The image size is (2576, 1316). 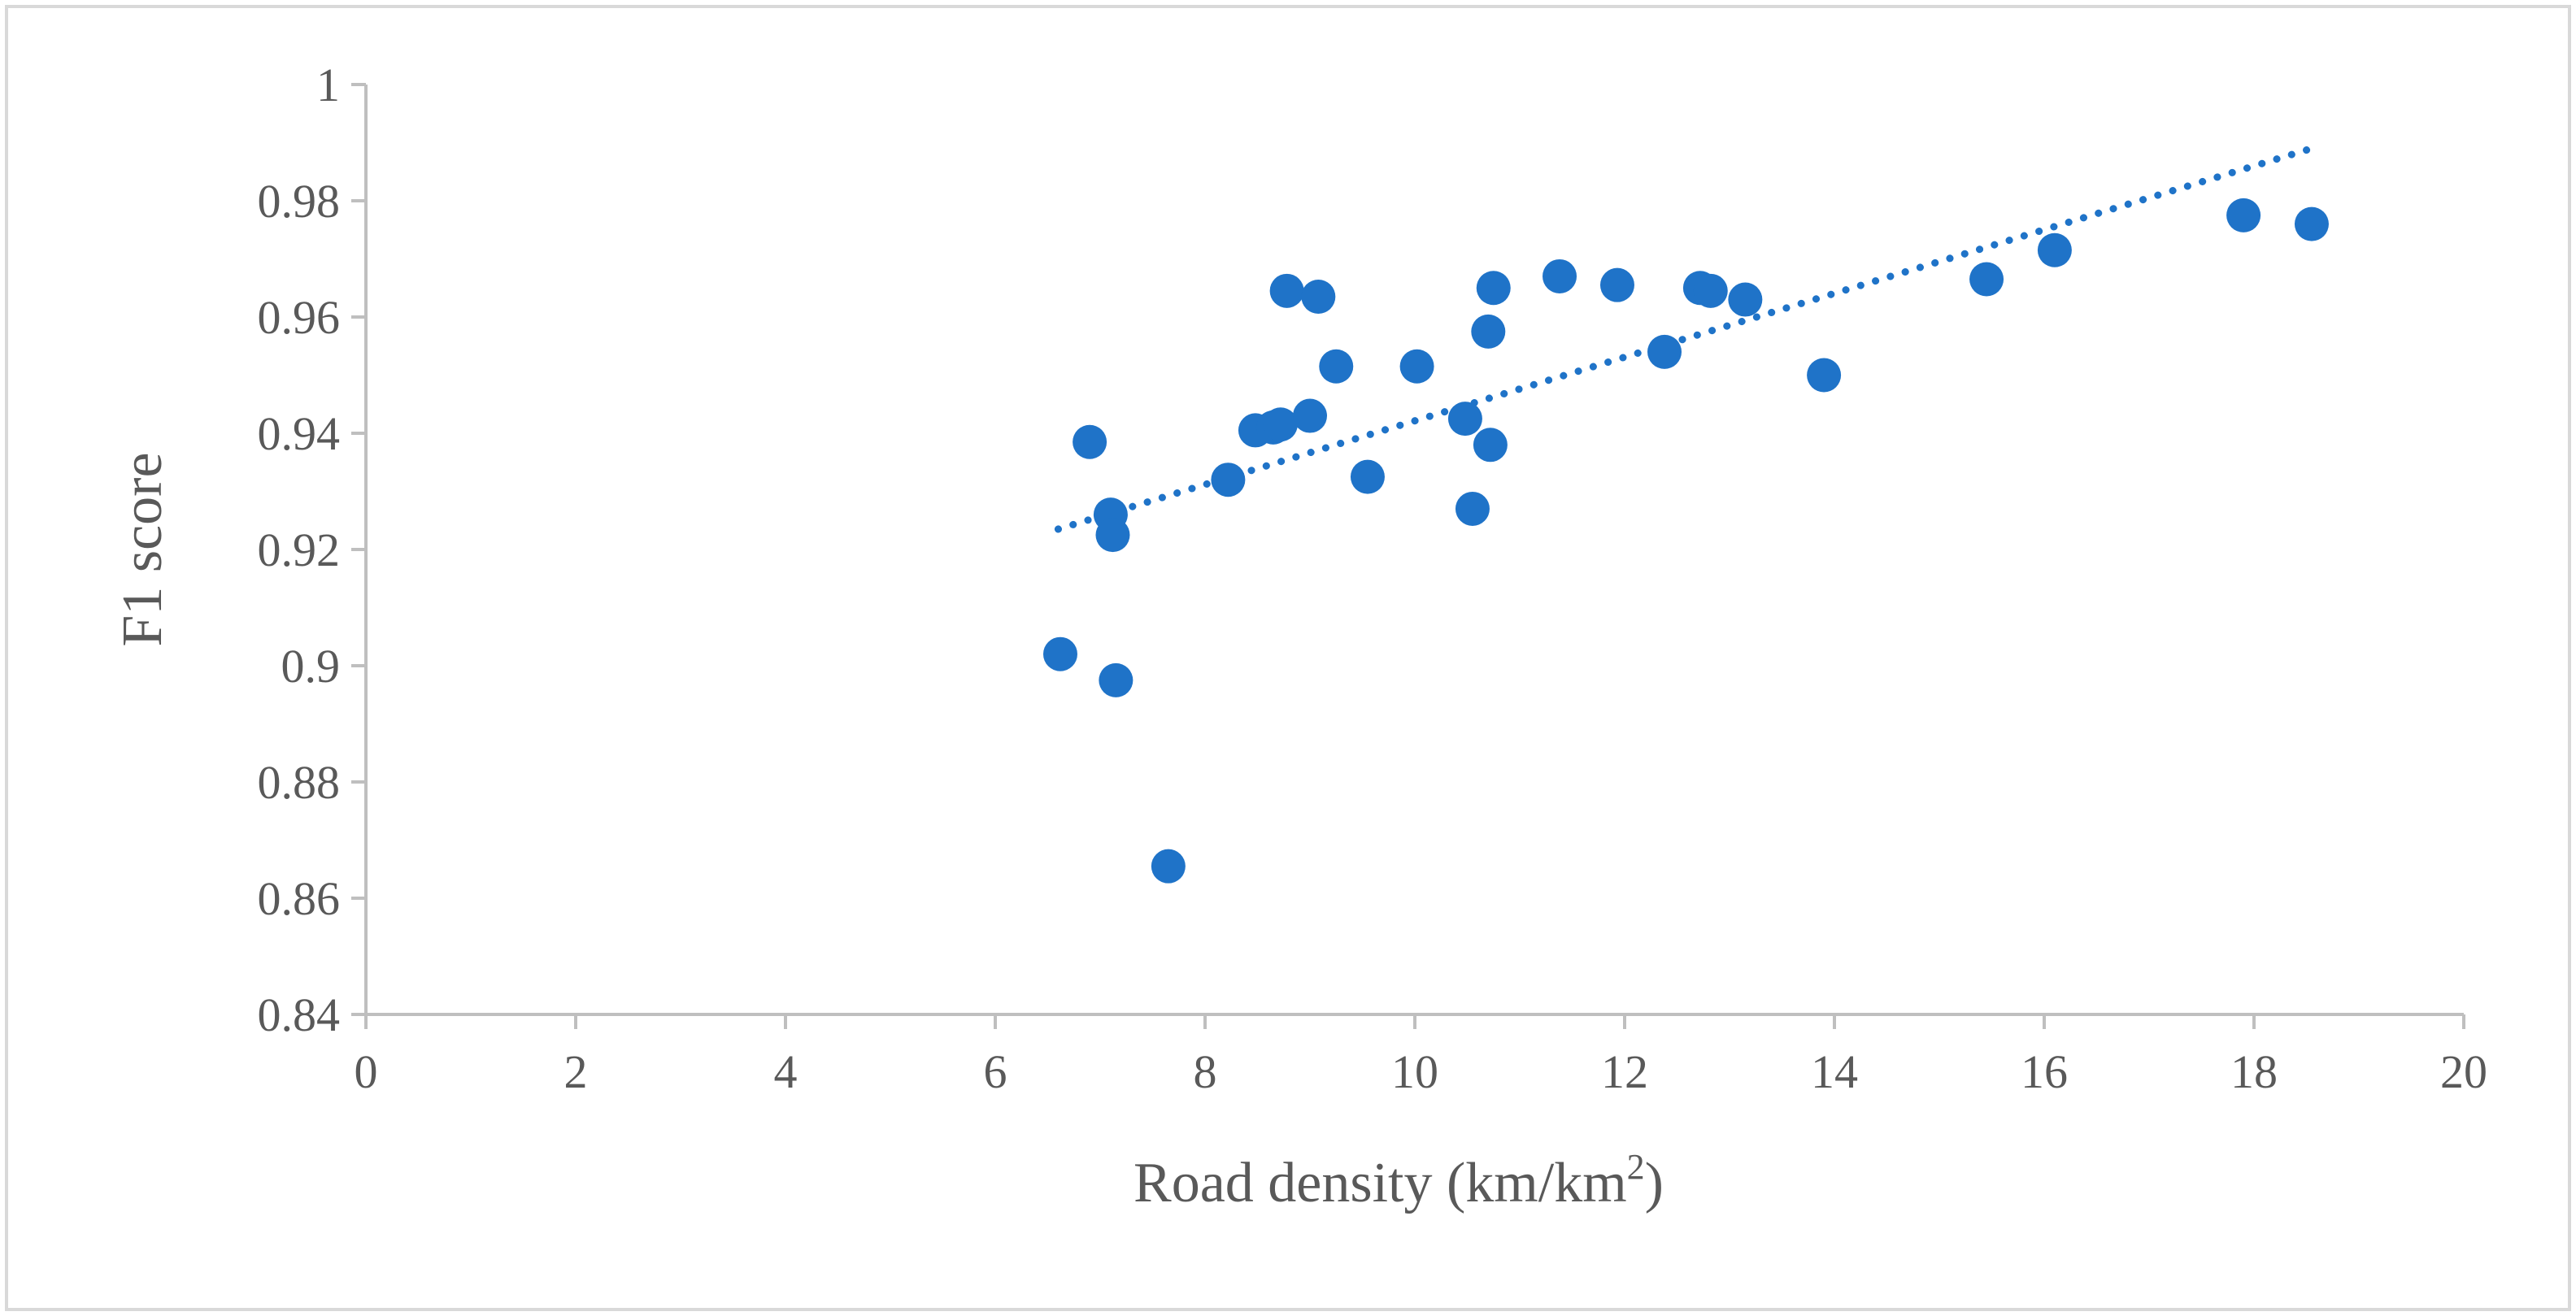 What do you see at coordinates (576, 1071) in the screenshot?
I see `x-tick-label: 2` at bounding box center [576, 1071].